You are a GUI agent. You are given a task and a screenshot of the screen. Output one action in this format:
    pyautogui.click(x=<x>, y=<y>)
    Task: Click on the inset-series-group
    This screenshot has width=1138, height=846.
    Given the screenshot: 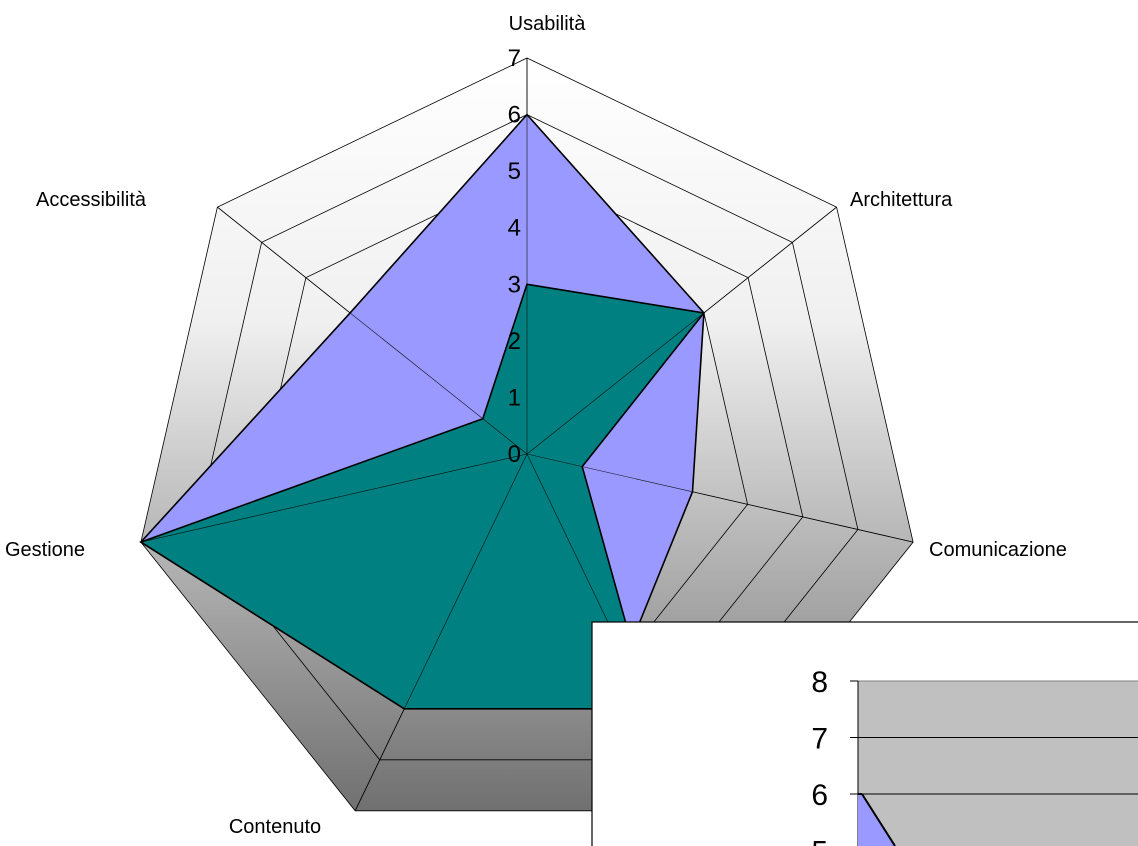 What is the action you would take?
    pyautogui.click(x=877, y=819)
    